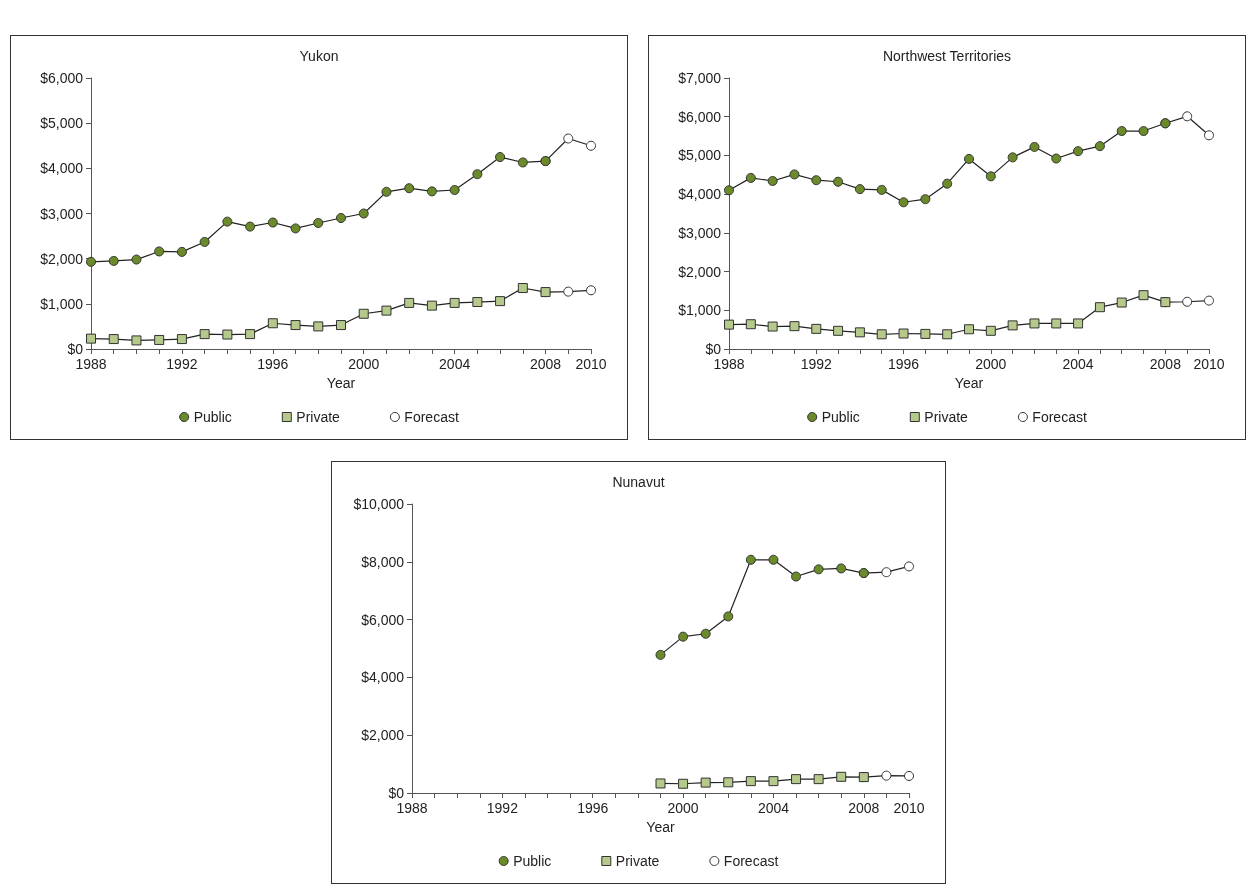 The width and height of the screenshot is (1248, 886). What do you see at coordinates (319, 56) in the screenshot?
I see `chart-title: Yukon` at bounding box center [319, 56].